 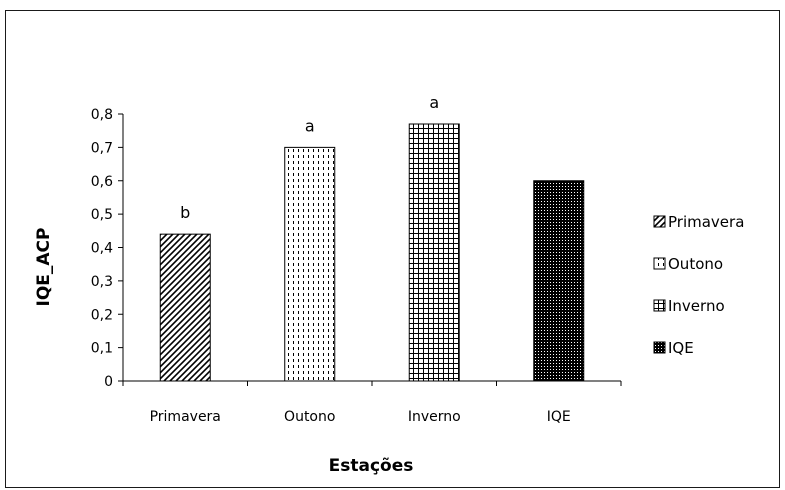 I want to click on bar-iqe, so click(x=559, y=281).